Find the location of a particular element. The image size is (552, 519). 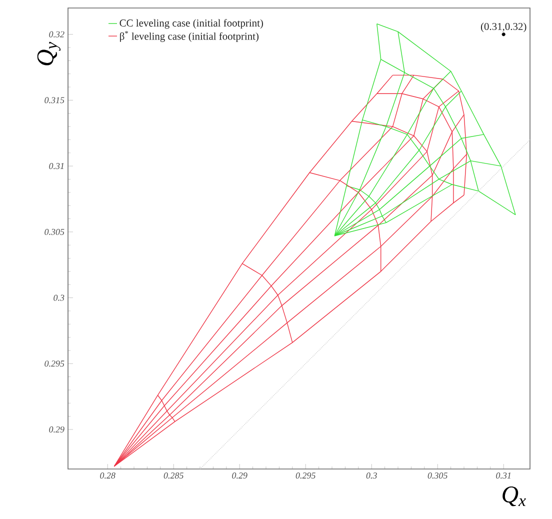

legend-label: β$^{*}$ leveling case (initial footprint) is located at coordinates (189, 36).